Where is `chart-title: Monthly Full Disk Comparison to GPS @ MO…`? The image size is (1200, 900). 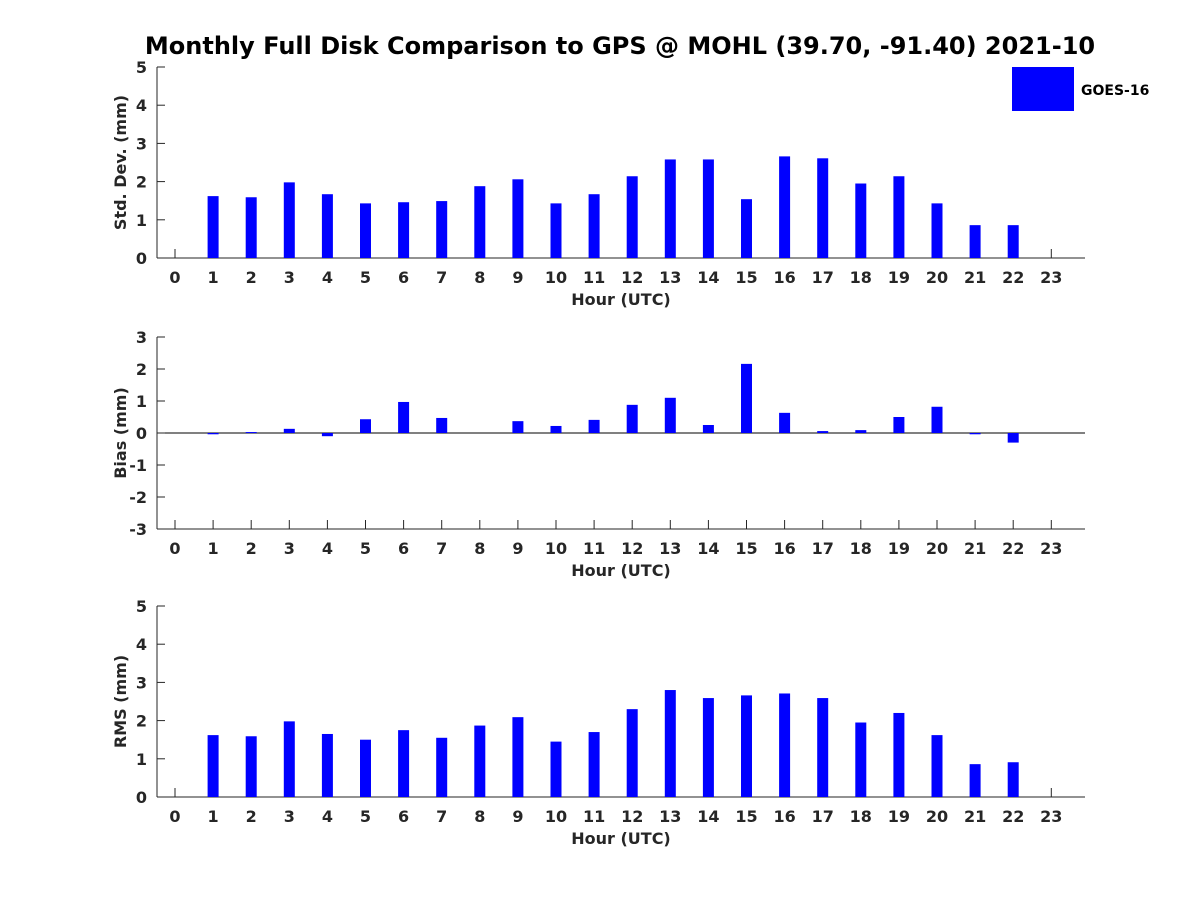 chart-title: Monthly Full Disk Comparison to GPS @ MO… is located at coordinates (620, 46).